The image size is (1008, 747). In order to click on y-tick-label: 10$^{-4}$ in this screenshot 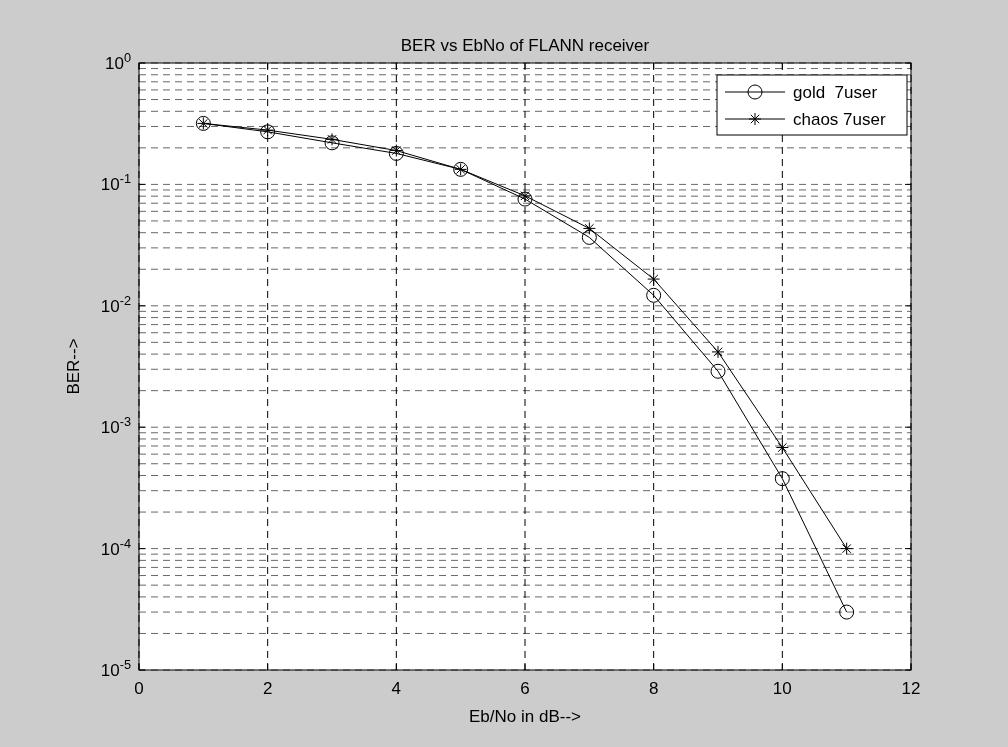, I will do `click(115, 547)`.